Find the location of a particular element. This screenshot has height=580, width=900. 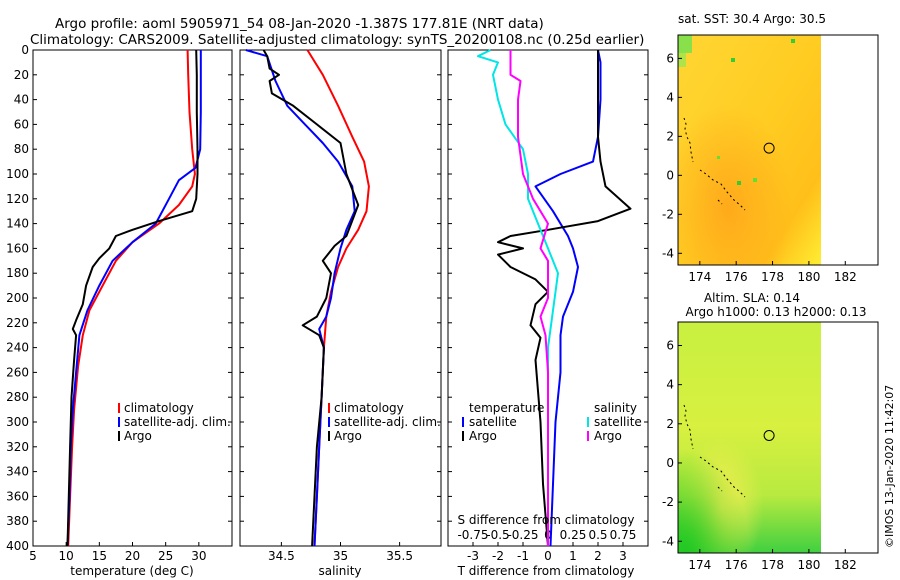

series-argo is located at coordinates (132, 298).